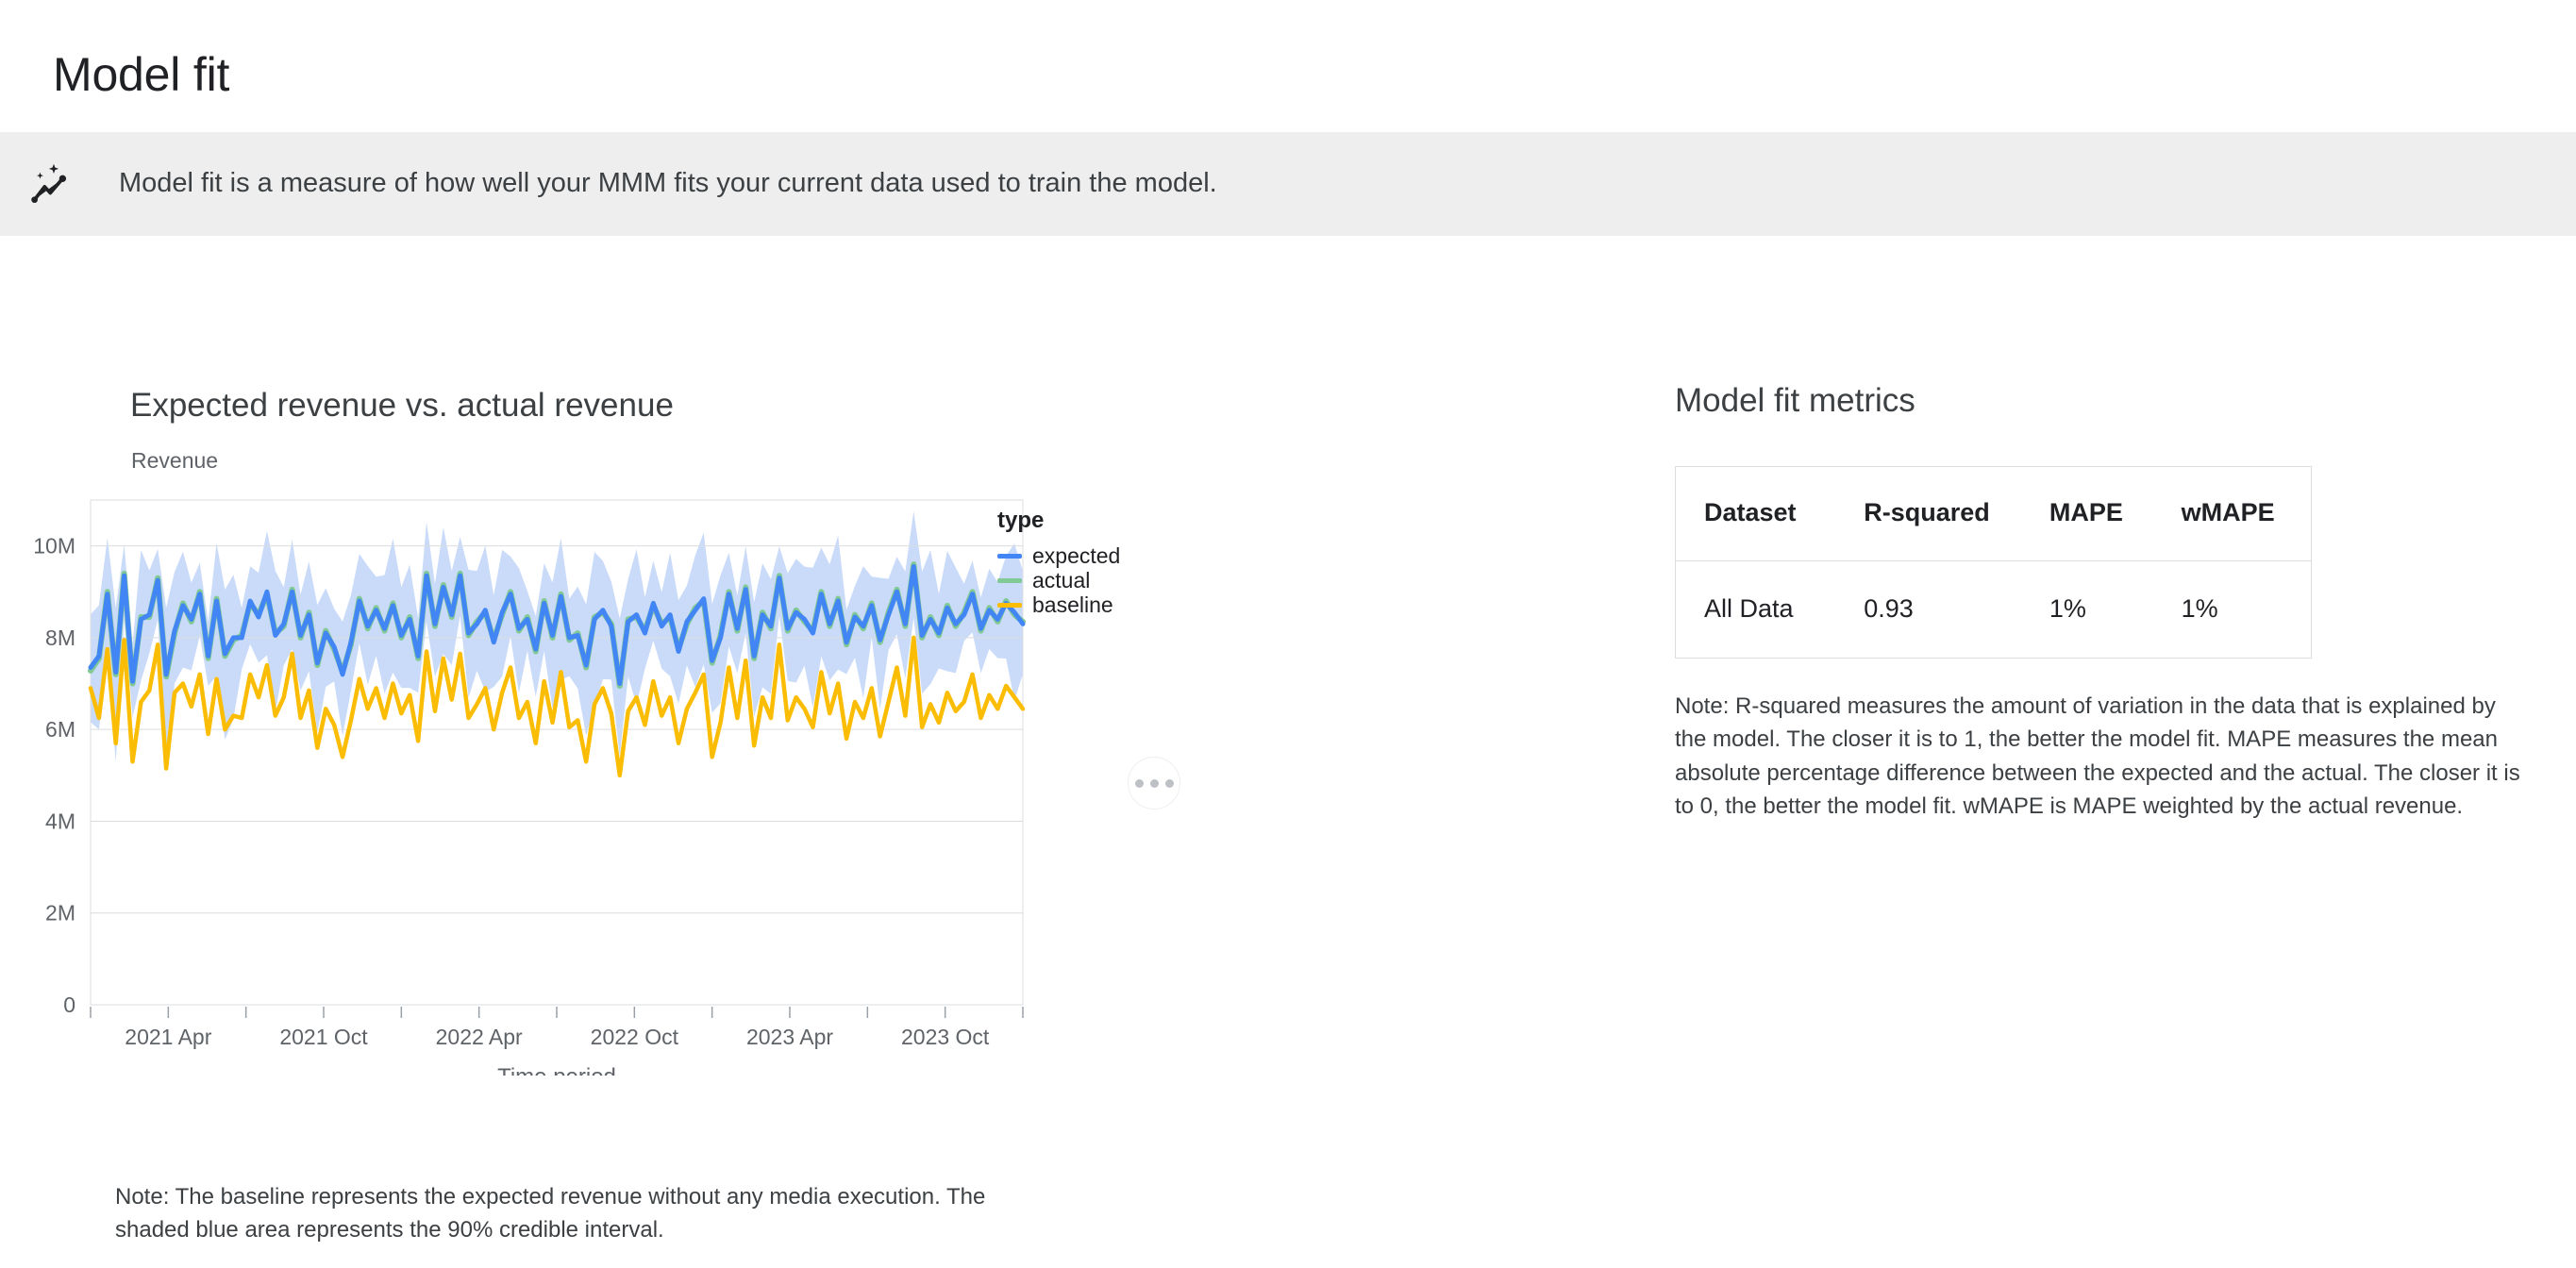  I want to click on legend-item-actual: actual, so click(1058, 580).